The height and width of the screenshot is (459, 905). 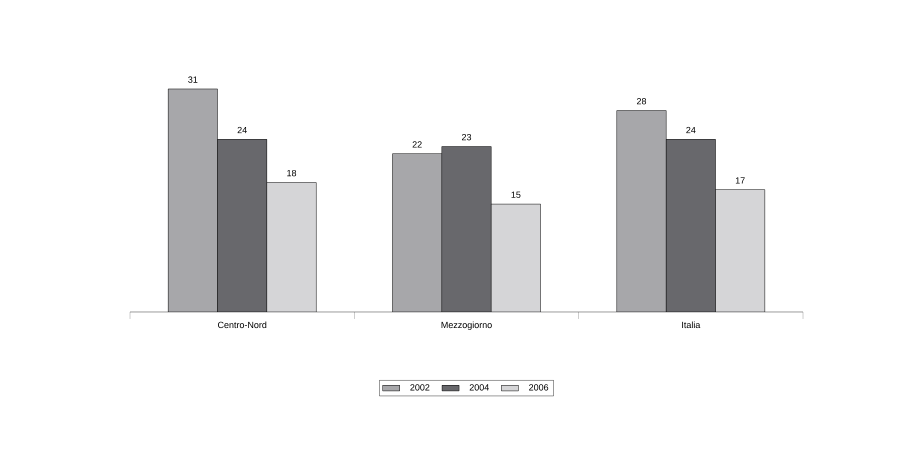 I want to click on data-label: 17, so click(x=740, y=180).